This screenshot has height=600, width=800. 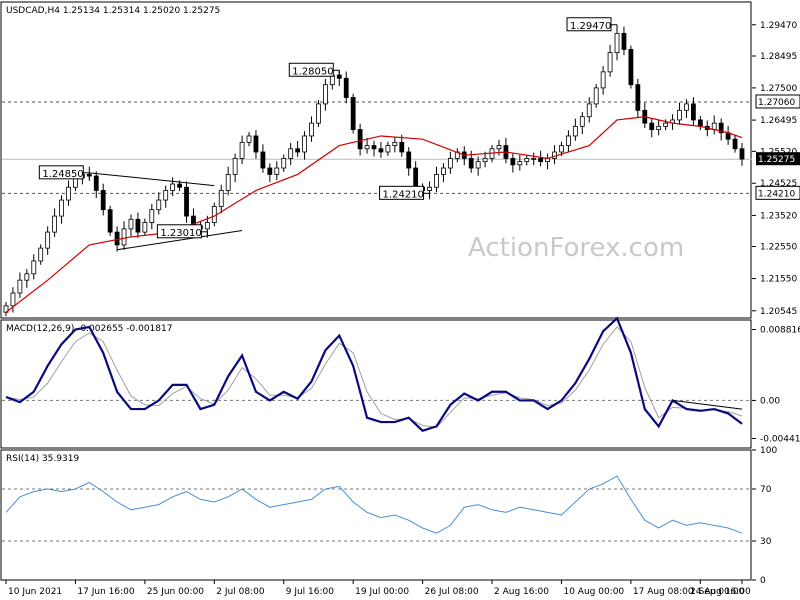 What do you see at coordinates (310, 592) in the screenshot?
I see `x-tick-label: 9 Jul 16:00` at bounding box center [310, 592].